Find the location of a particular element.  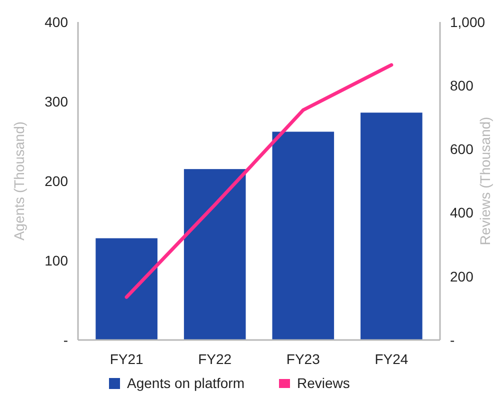

y2-tick-label: - is located at coordinates (452, 340).